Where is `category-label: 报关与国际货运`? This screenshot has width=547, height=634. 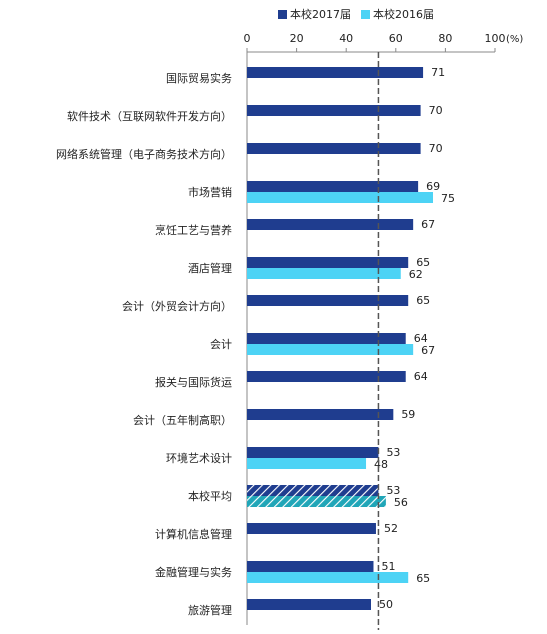
category-label: 报关与国际货运 is located at coordinates (193, 382).